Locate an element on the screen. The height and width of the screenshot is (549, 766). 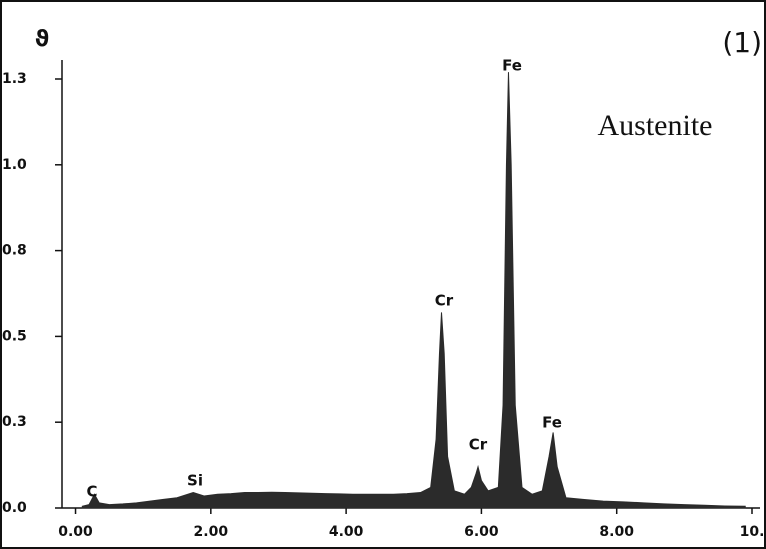
annotation: Austenite is located at coordinates (655, 125).